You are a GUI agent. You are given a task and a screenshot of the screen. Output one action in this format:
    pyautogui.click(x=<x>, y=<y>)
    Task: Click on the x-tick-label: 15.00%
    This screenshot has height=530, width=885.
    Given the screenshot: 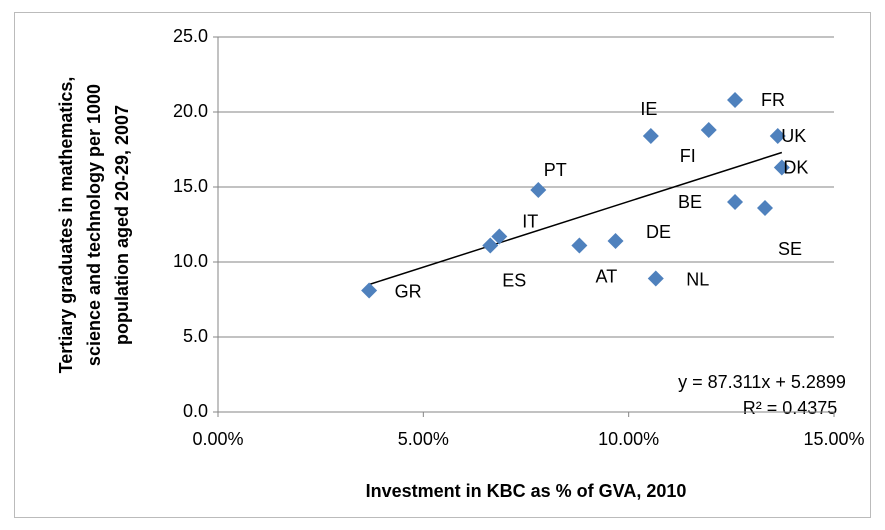 What is the action you would take?
    pyautogui.click(x=833, y=439)
    